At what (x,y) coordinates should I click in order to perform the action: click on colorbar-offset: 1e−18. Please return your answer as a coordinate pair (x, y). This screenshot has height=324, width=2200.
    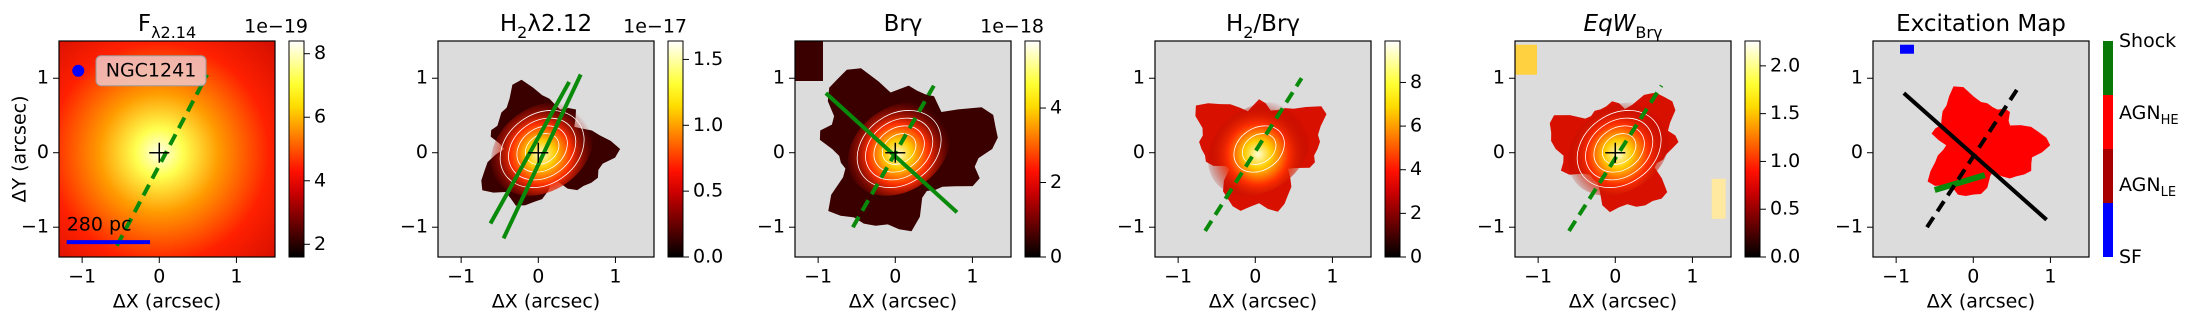
    Looking at the image, I should click on (1012, 27).